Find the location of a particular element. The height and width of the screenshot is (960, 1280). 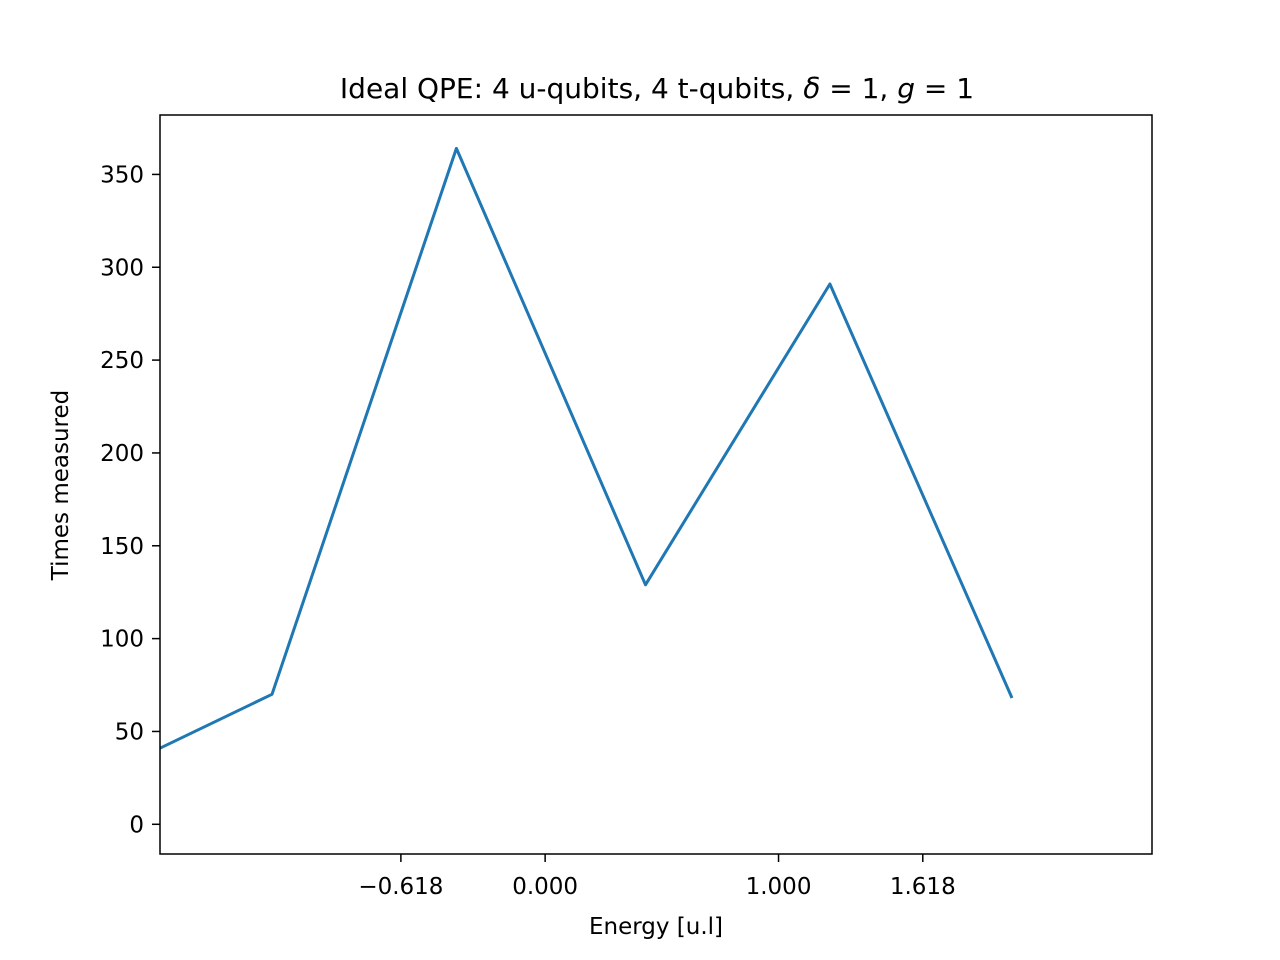

y-axis: 0 50 100 150 200 250 300 350 is located at coordinates (130, 500).